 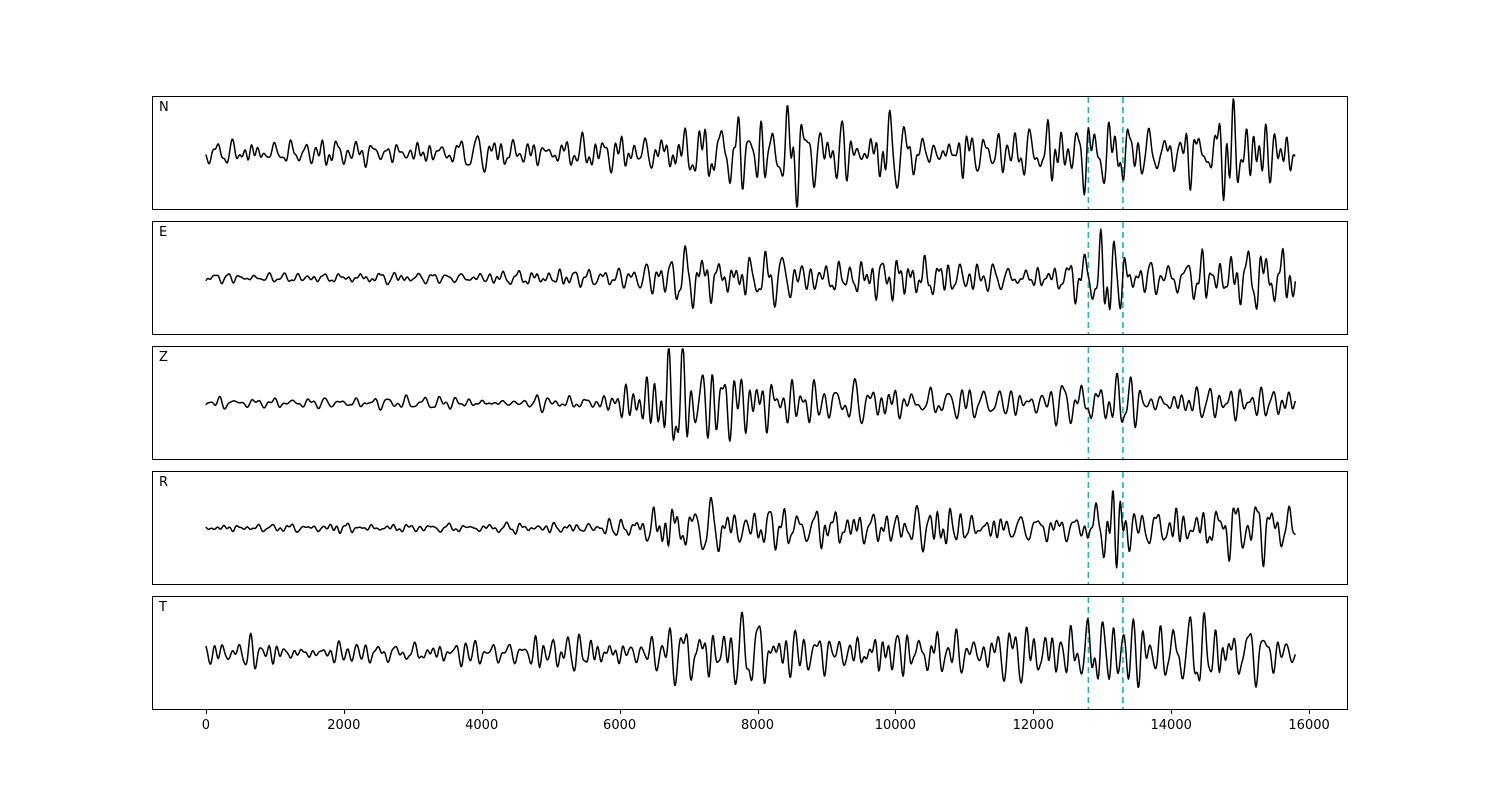 I want to click on waveform-trace-R, so click(x=750, y=529).